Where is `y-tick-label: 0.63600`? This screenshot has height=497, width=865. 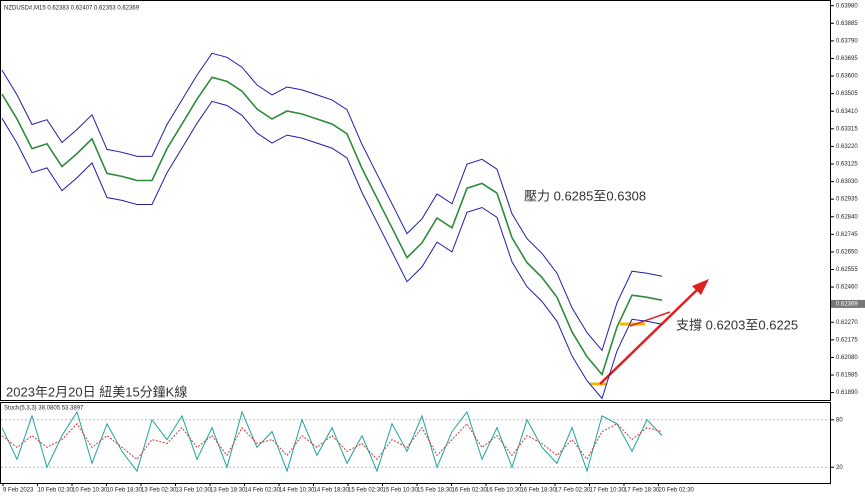 y-tick-label: 0.63600 is located at coordinates (847, 77).